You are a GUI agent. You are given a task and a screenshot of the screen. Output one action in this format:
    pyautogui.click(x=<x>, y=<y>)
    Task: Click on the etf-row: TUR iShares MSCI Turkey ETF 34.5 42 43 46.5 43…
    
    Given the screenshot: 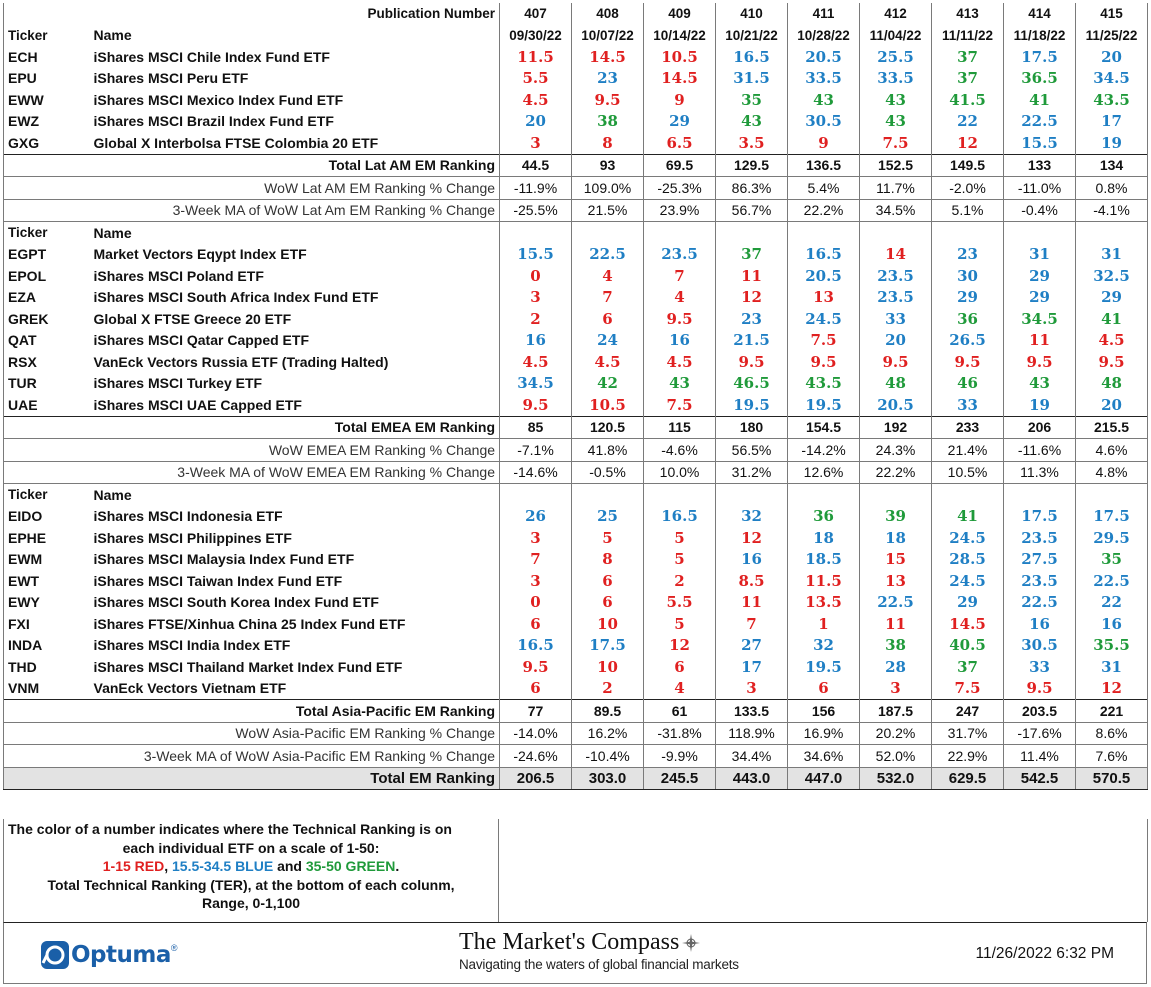 What is the action you would take?
    pyautogui.click(x=576, y=383)
    